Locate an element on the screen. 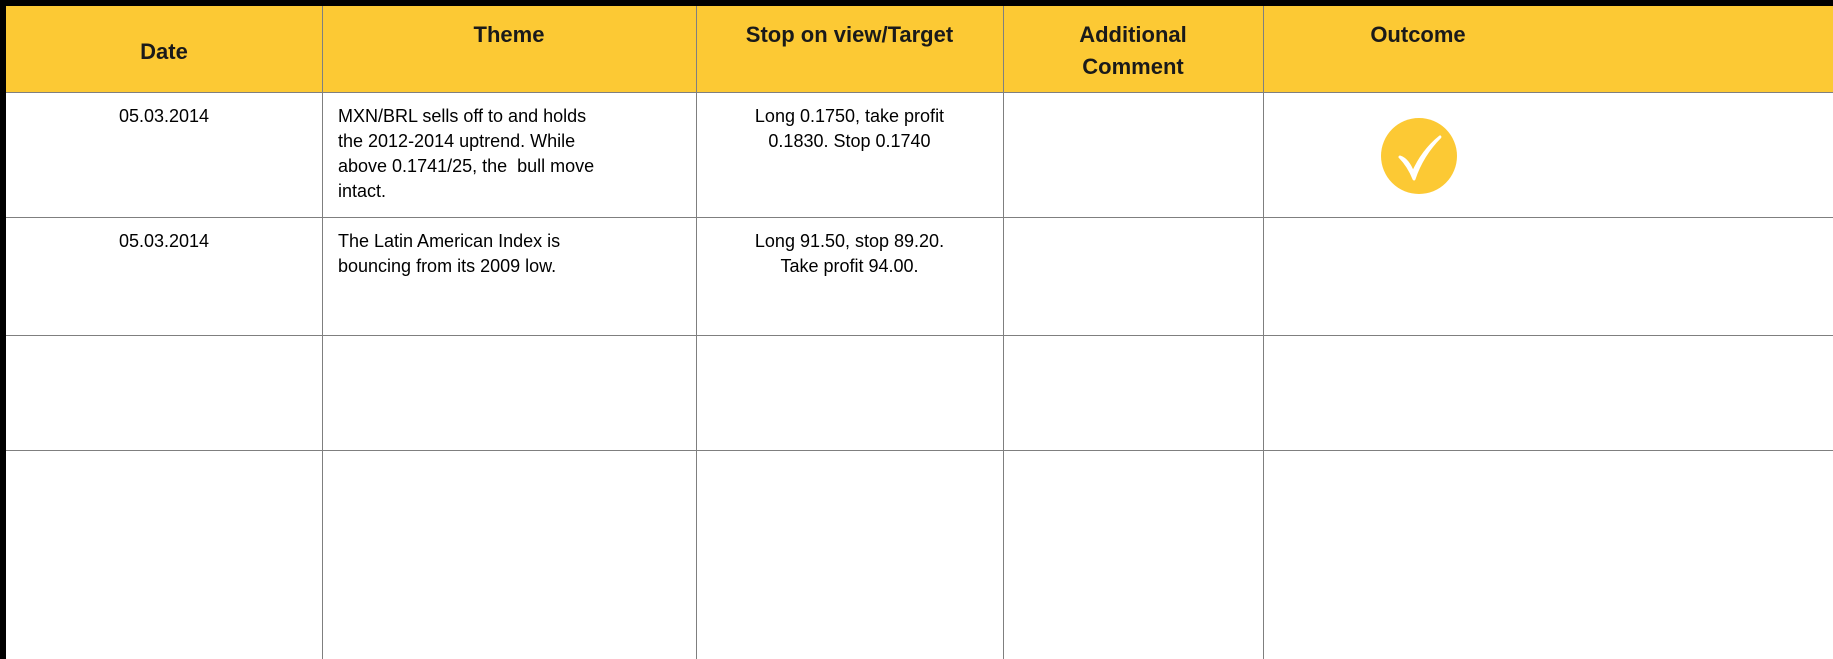 This screenshot has width=1833, height=659. cell-line: MXN/BRL sells off to and holds is located at coordinates (462, 116).